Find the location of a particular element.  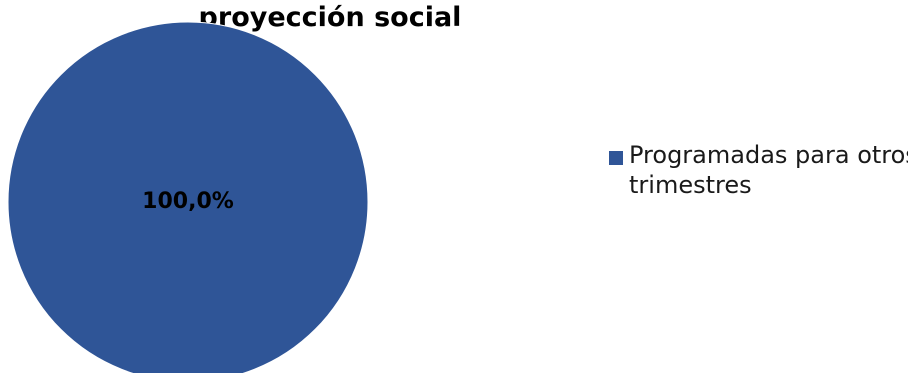

pie-data-labels: 100,0% is located at coordinates (188, 201).